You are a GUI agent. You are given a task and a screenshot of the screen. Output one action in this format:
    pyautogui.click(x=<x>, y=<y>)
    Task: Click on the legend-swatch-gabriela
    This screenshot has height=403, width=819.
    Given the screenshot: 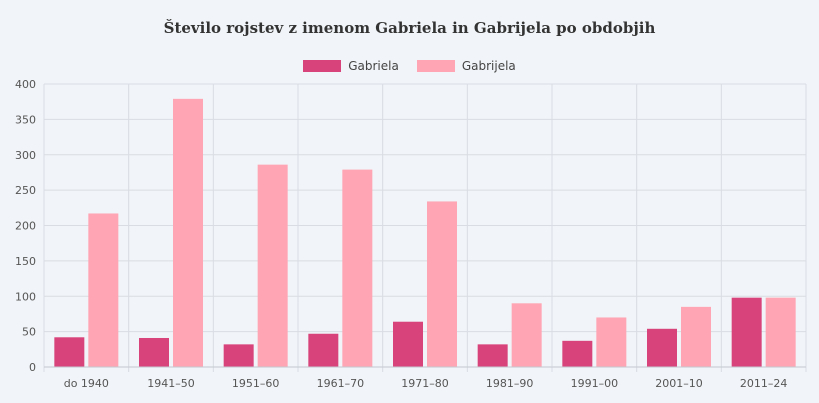 What is the action you would take?
    pyautogui.click(x=322, y=66)
    